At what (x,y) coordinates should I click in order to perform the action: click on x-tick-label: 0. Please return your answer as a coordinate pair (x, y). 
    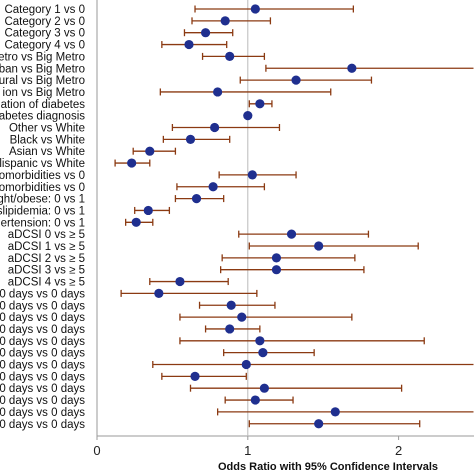
    Looking at the image, I should click on (96, 450).